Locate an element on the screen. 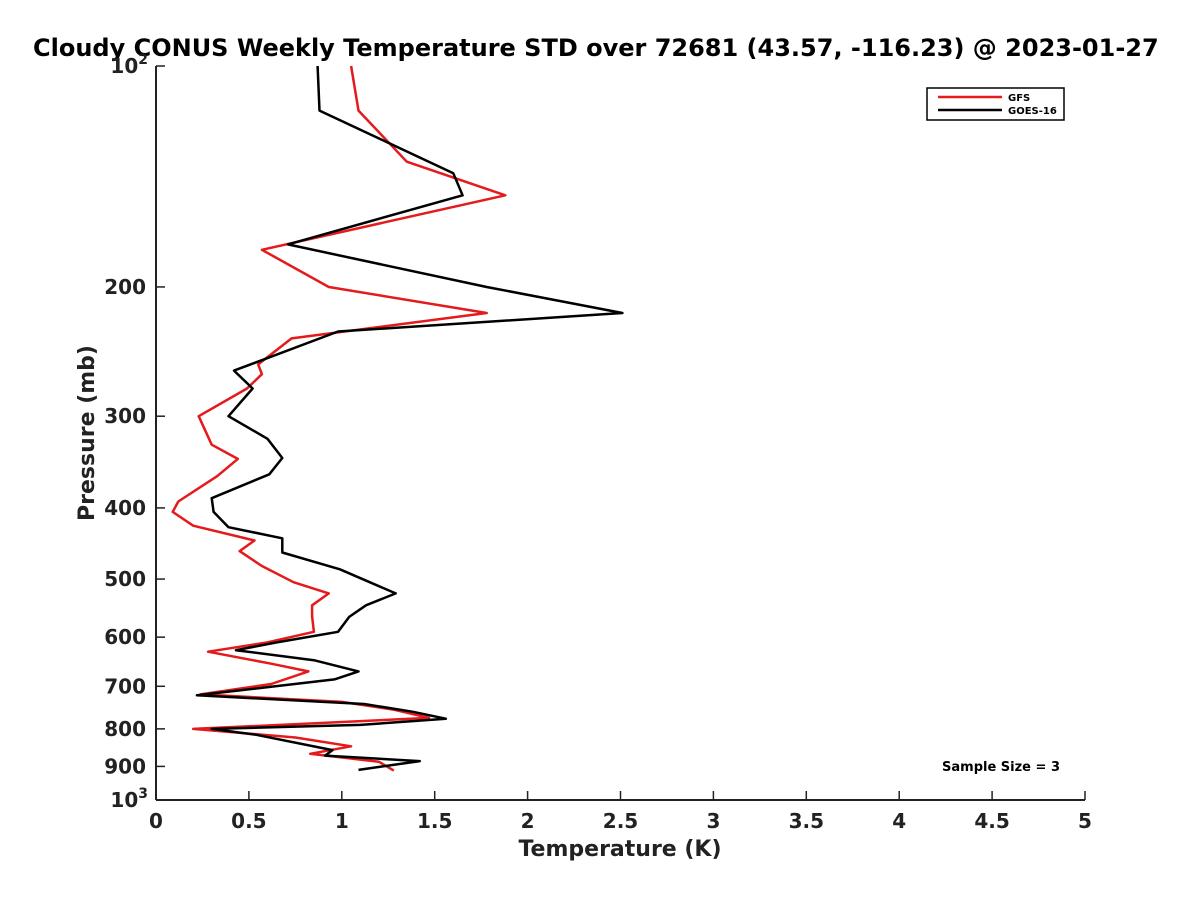 This screenshot has height=900, width=1200. legend-label-goes16: GOES-16 is located at coordinates (1032, 111).